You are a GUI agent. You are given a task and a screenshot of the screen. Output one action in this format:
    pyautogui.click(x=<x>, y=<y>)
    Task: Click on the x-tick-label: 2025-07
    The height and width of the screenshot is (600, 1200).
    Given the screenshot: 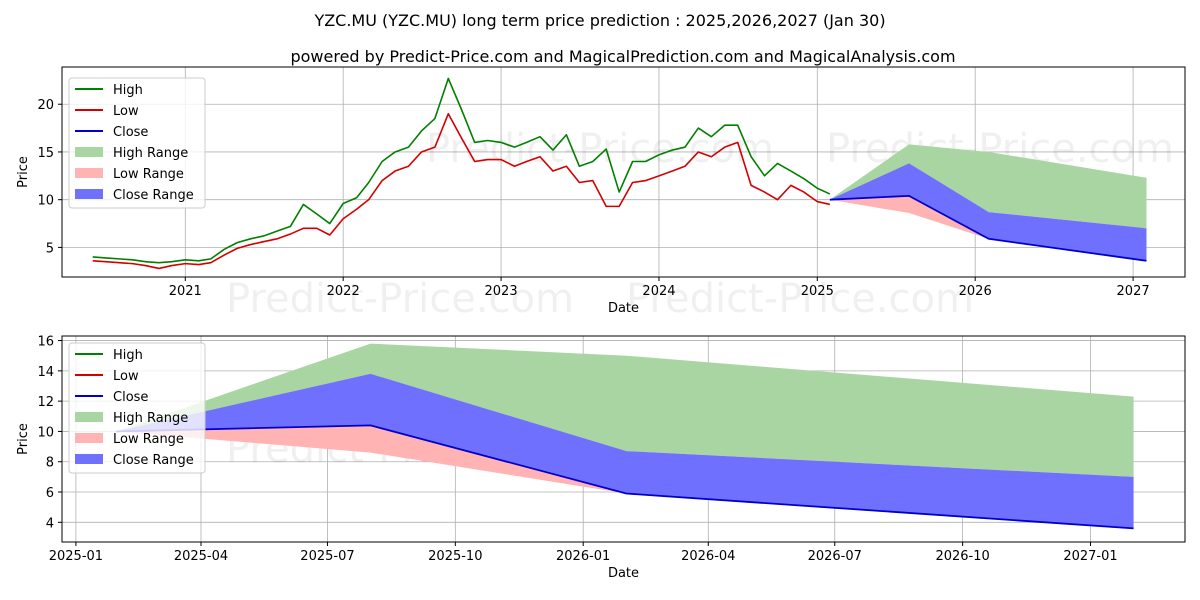 What is the action you would take?
    pyautogui.click(x=327, y=556)
    